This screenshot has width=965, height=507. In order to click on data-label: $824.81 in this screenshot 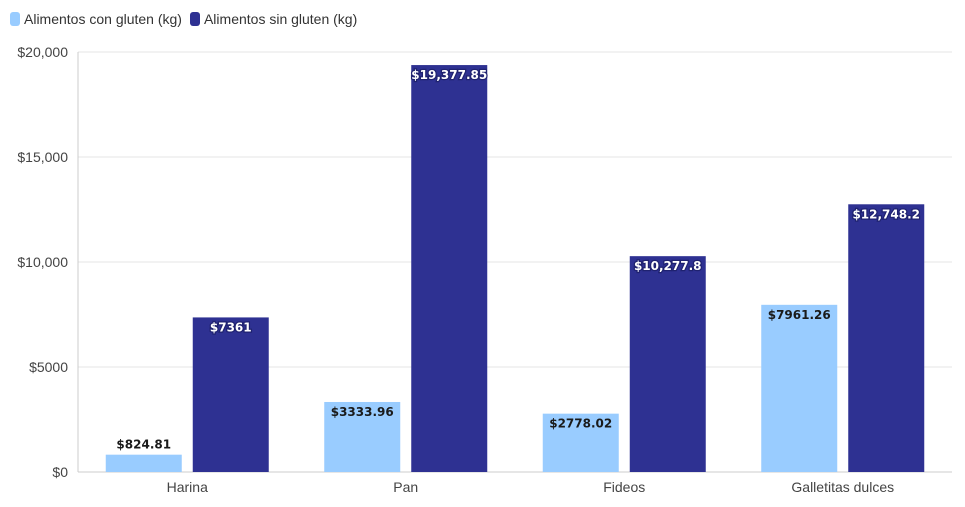, I will do `click(143, 445)`.